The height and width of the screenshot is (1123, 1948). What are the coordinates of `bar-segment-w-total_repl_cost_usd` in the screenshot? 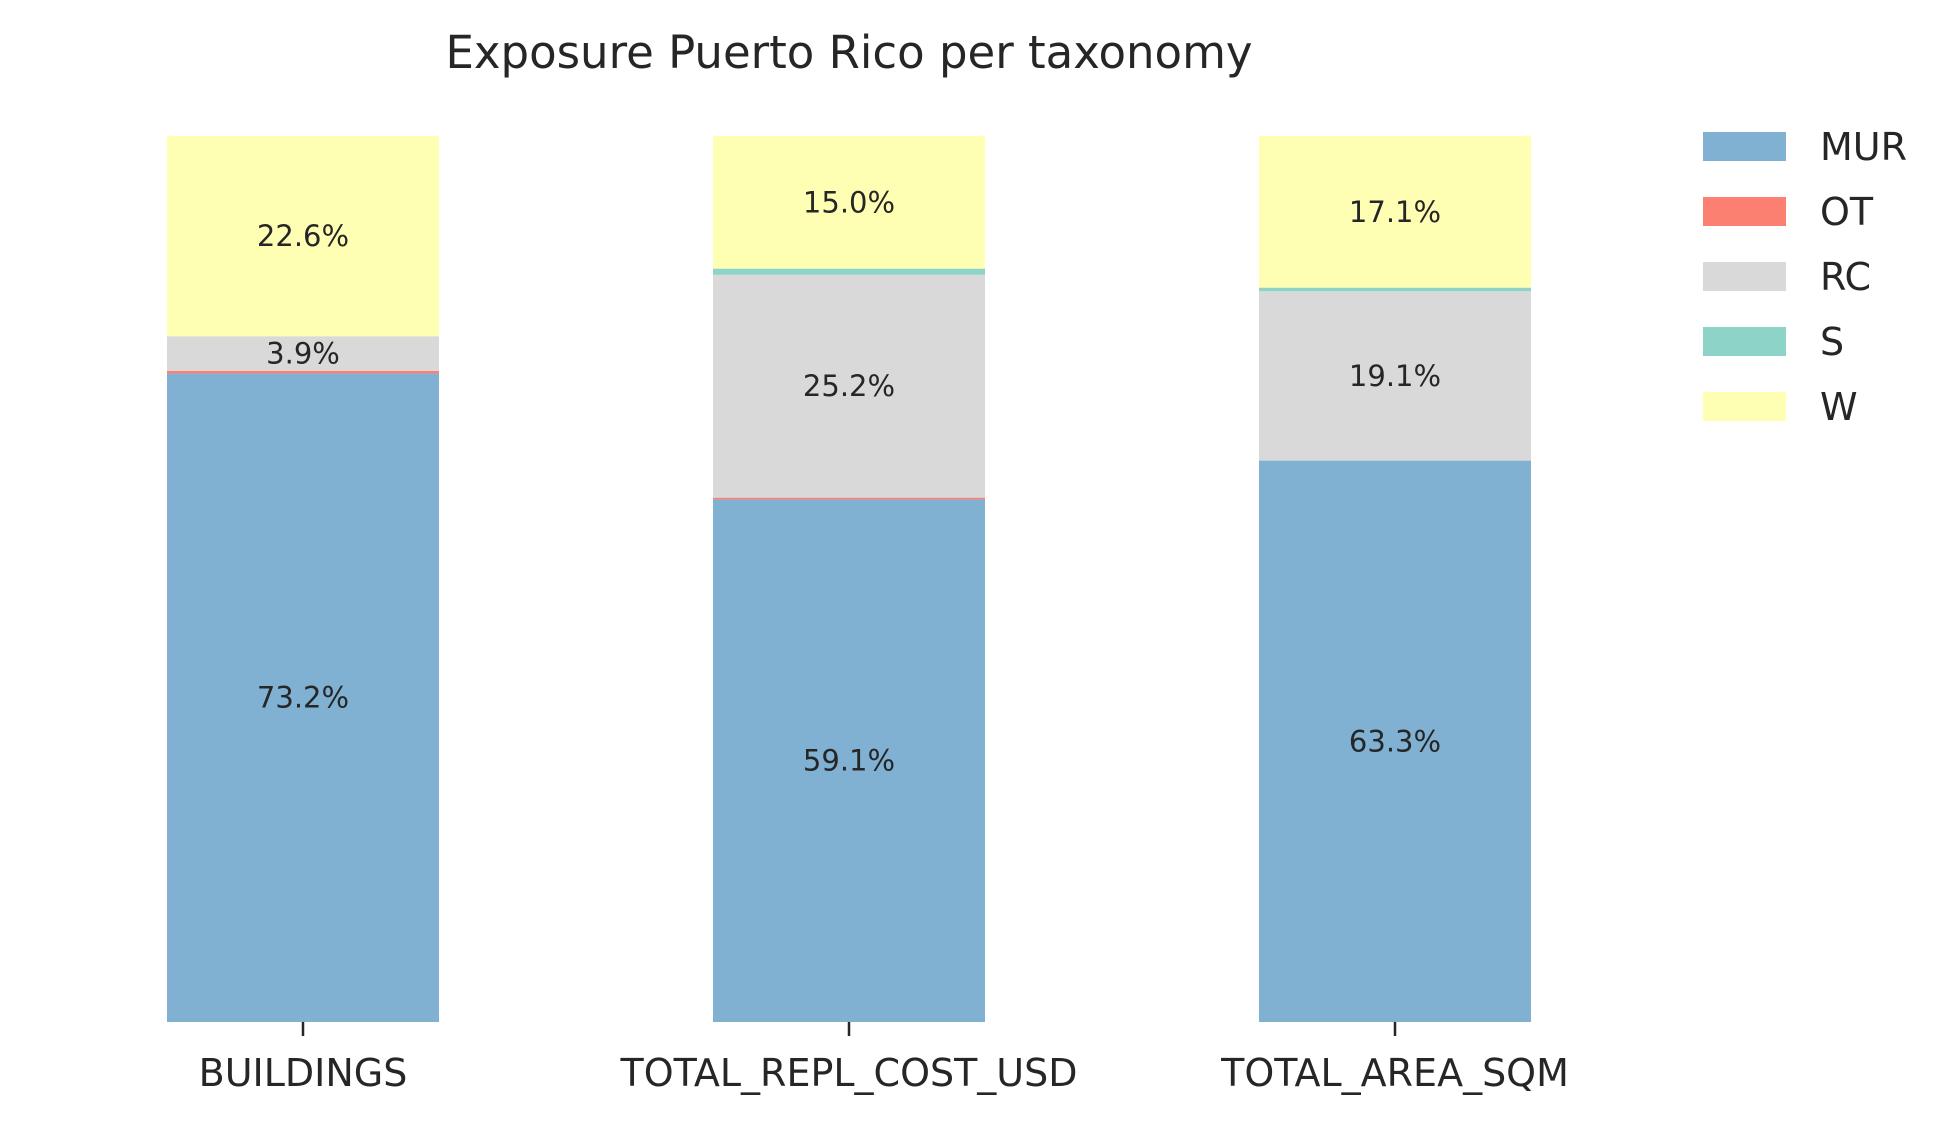 It's located at (849, 202).